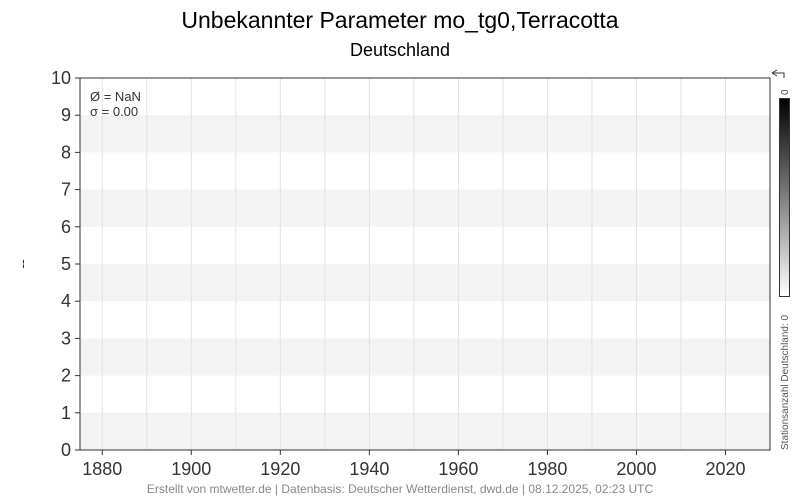 The height and width of the screenshot is (500, 800). What do you see at coordinates (66, 338) in the screenshot?
I see `y-tick-label: 3` at bounding box center [66, 338].